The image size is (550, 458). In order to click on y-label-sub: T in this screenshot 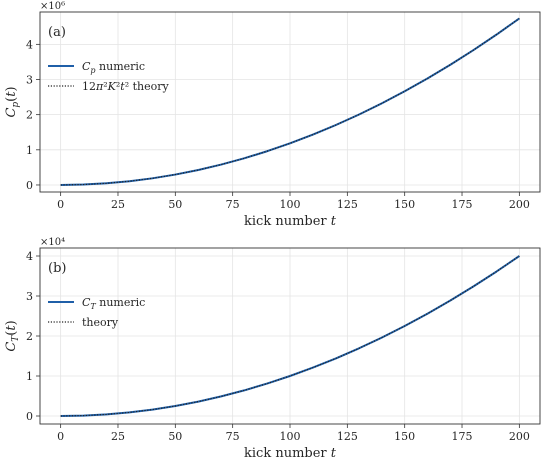, I will do `click(16, 338)`.